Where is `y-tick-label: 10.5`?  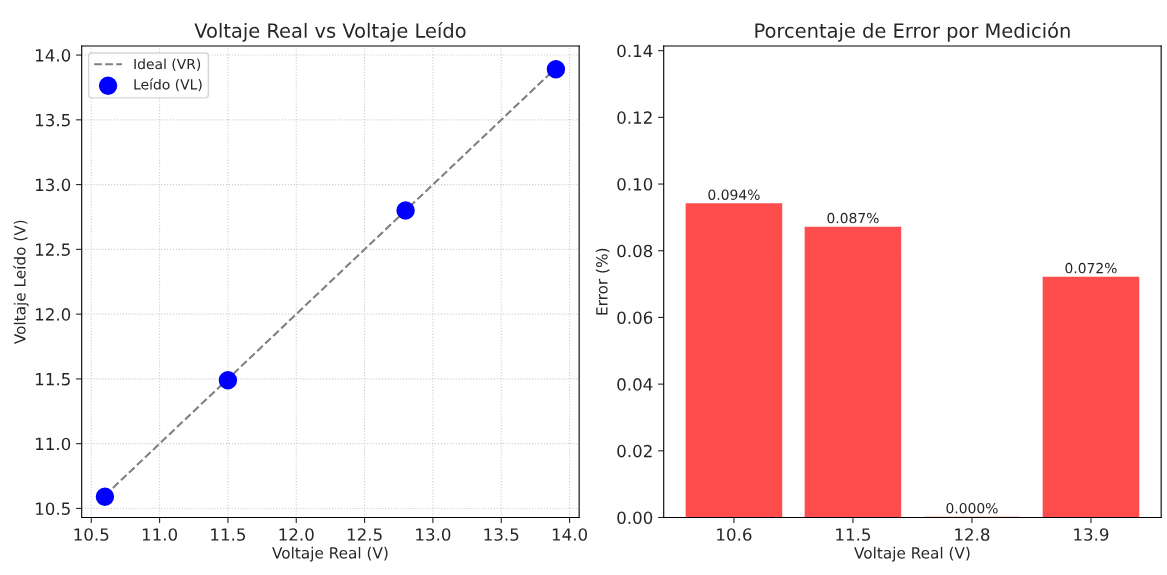 y-tick-label: 10.5 is located at coordinates (52, 508).